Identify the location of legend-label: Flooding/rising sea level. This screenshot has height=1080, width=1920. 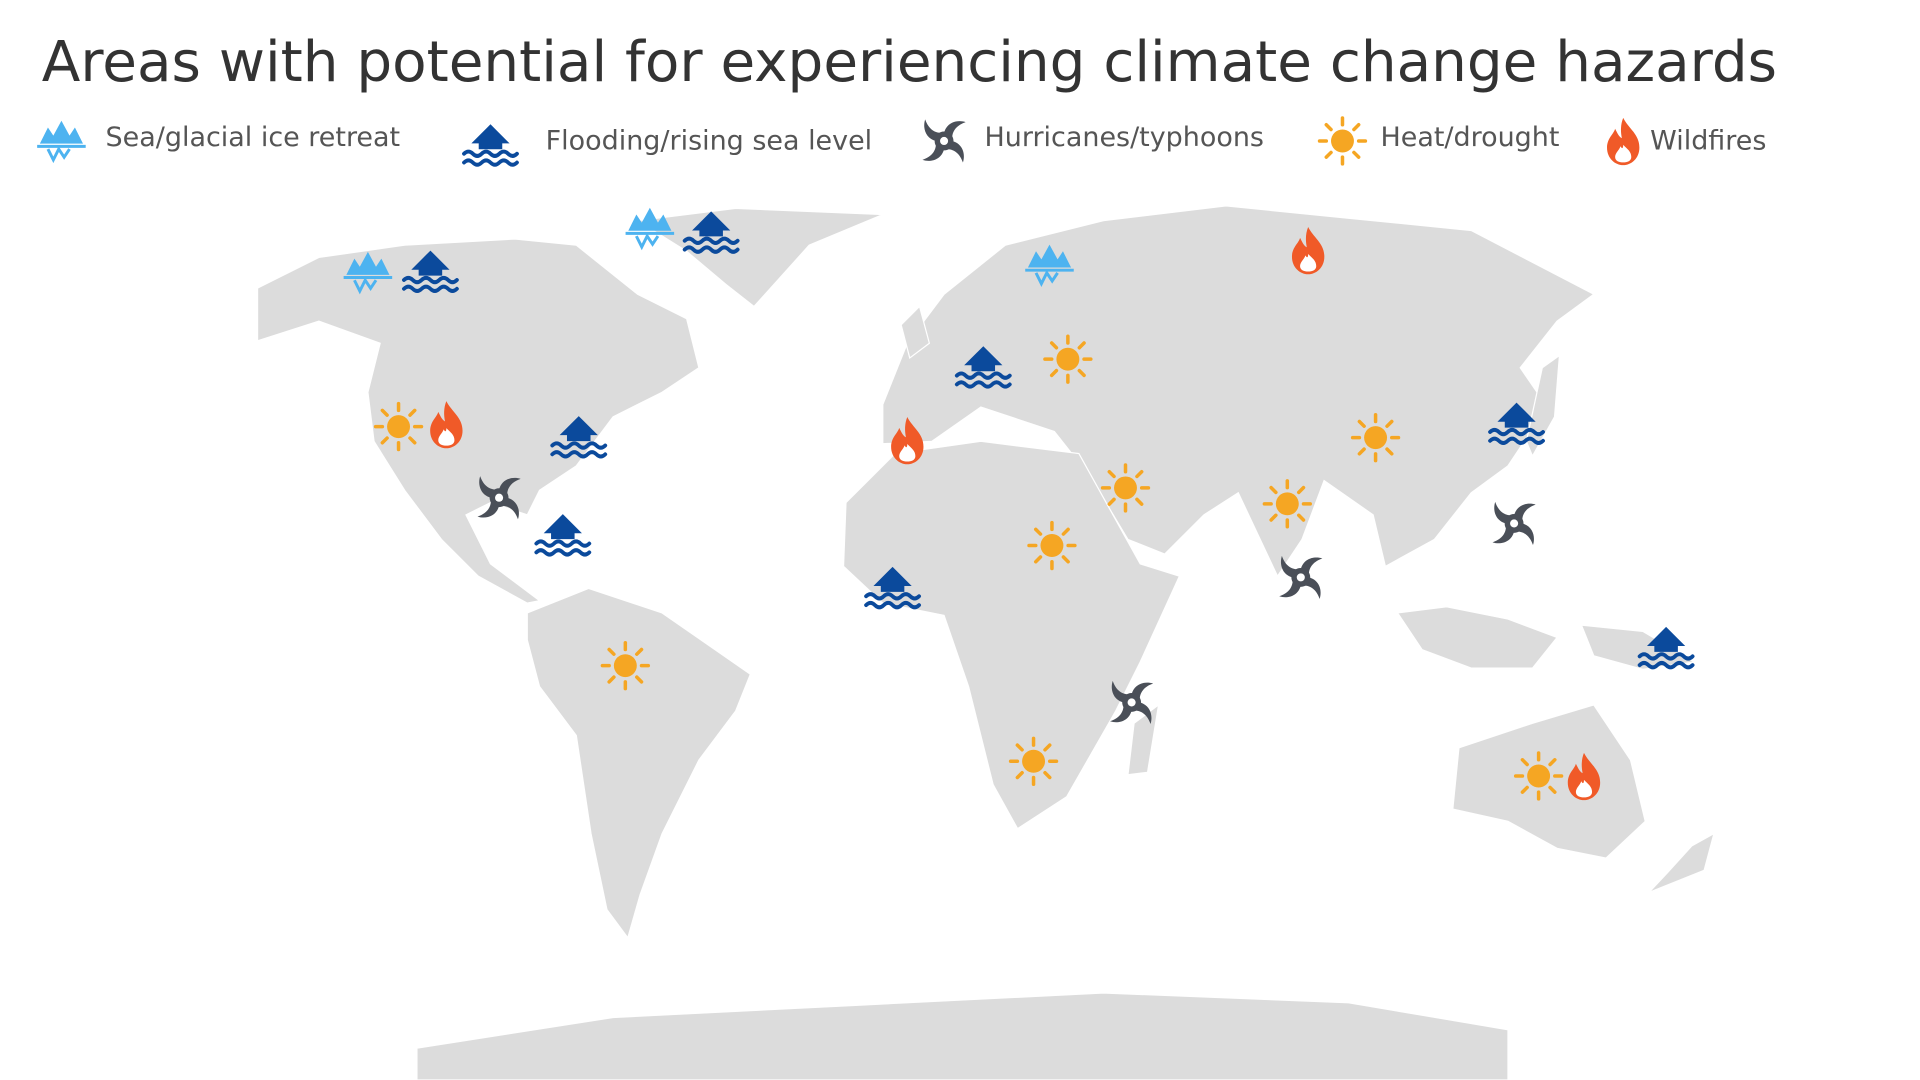
(709, 141).